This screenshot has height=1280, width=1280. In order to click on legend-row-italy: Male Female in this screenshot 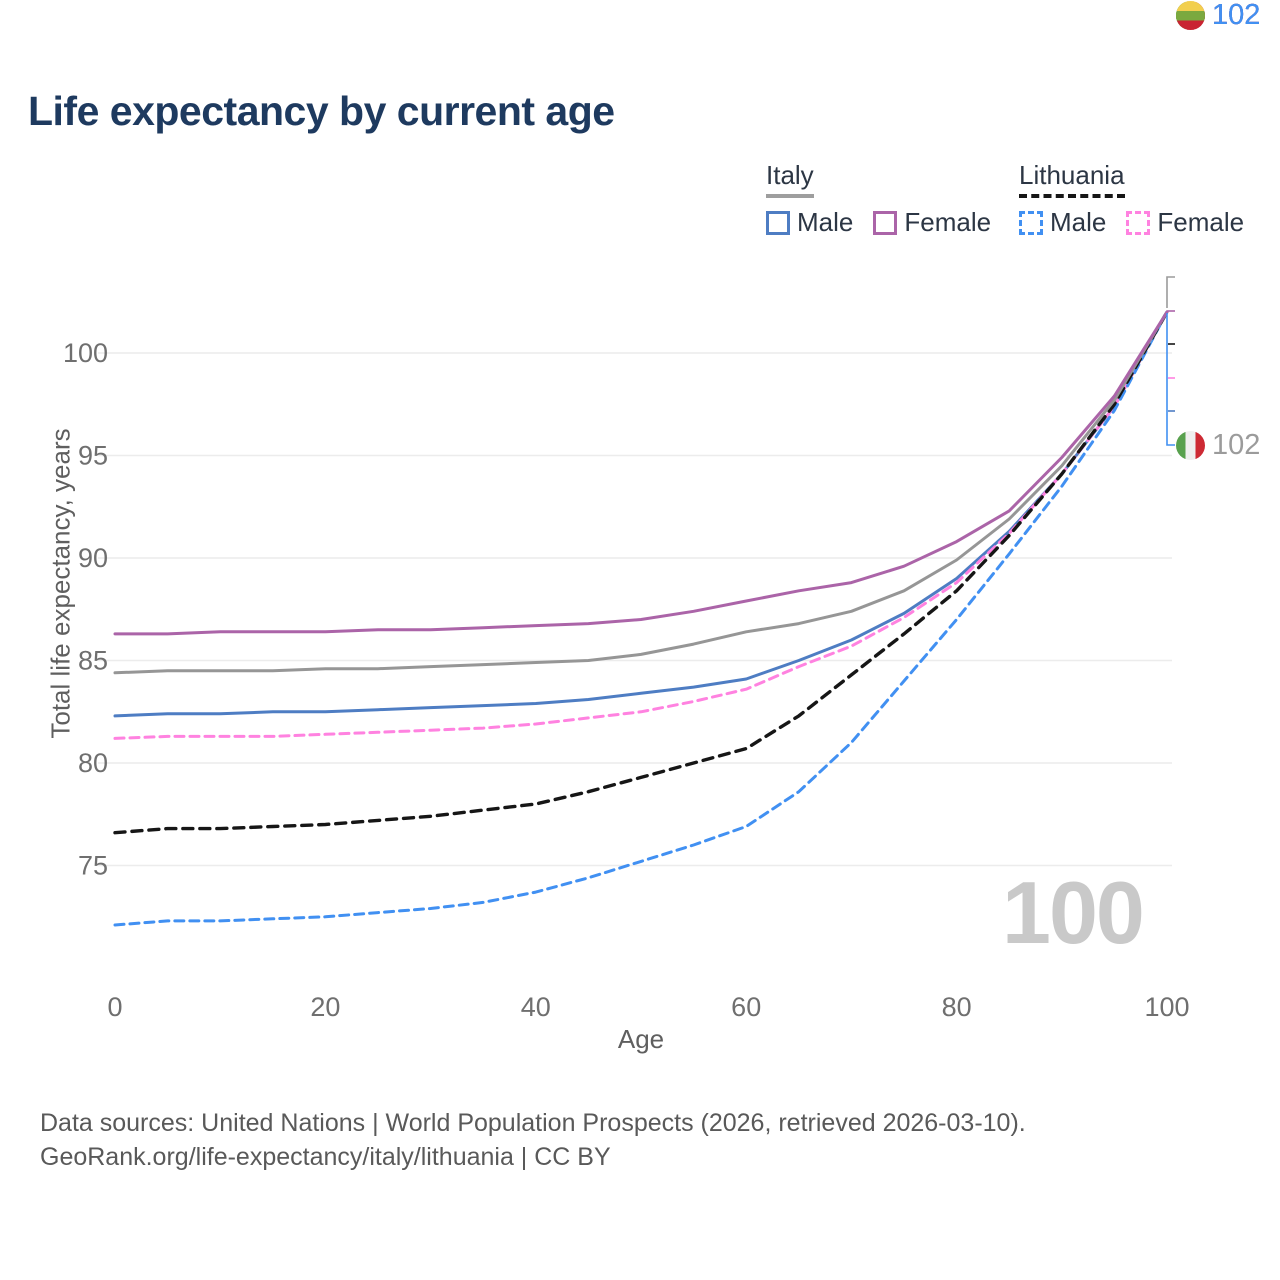, I will do `click(888, 222)`.